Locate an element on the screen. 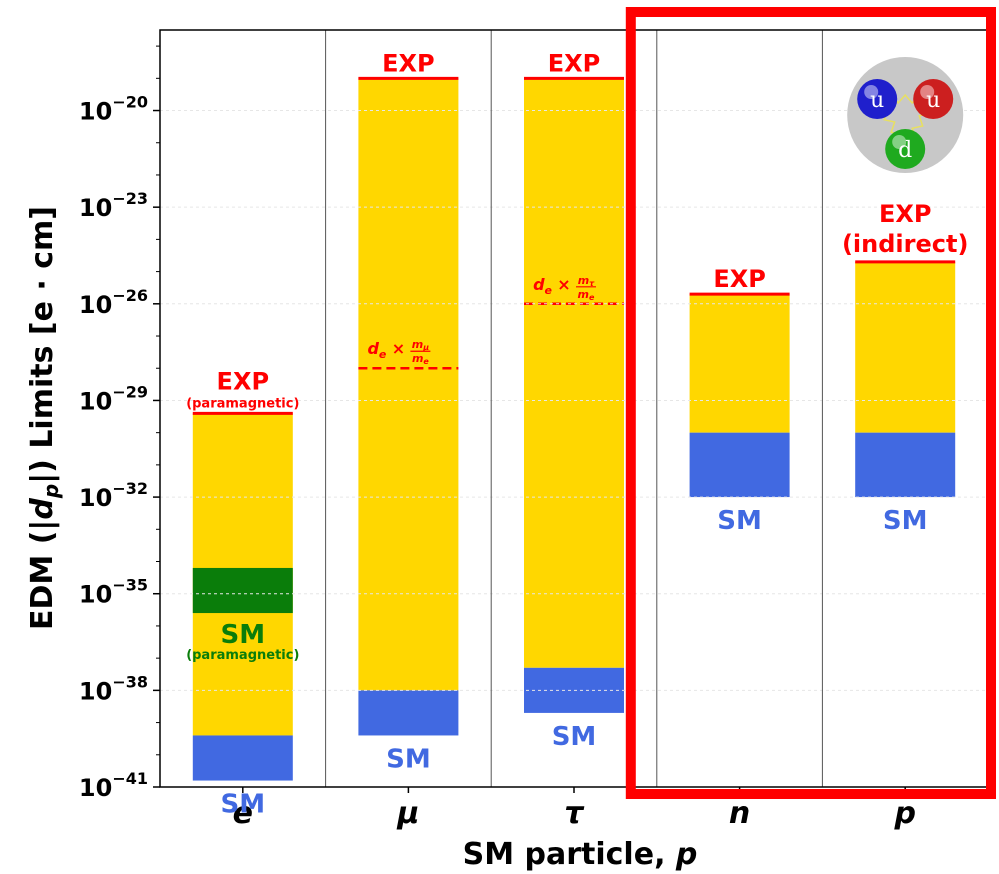 This screenshot has height=874, width=999. bar-1-exp-region is located at coordinates (408, 384).